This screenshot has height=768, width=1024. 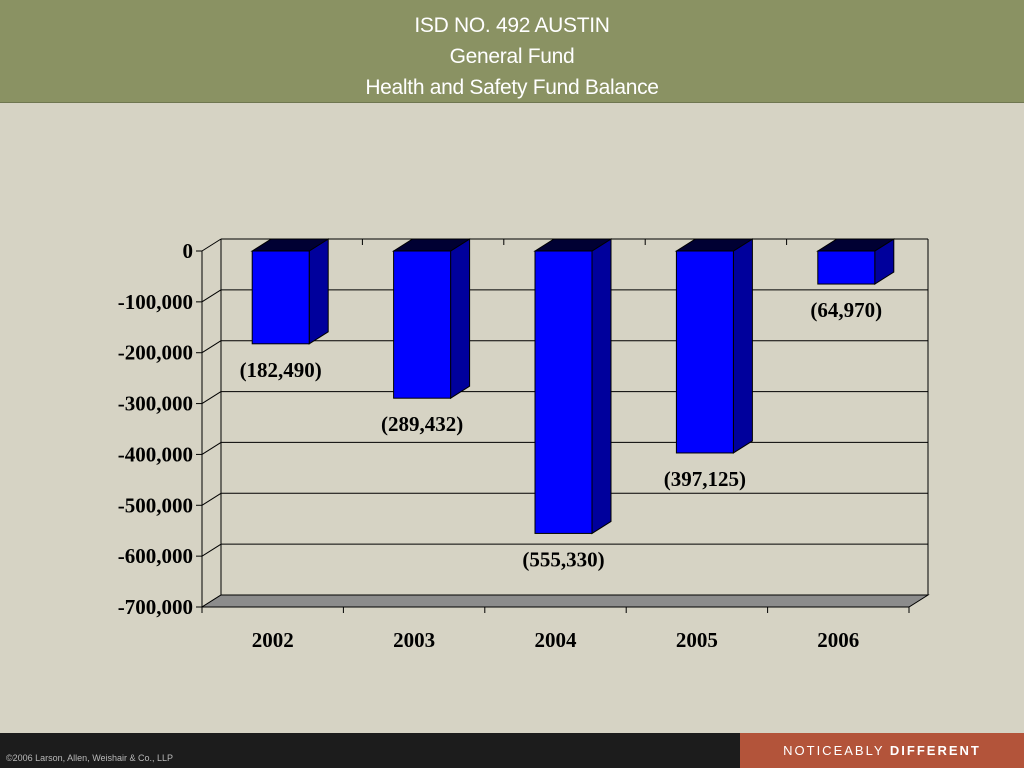 I want to click on data-label: (182,490), so click(x=281, y=370).